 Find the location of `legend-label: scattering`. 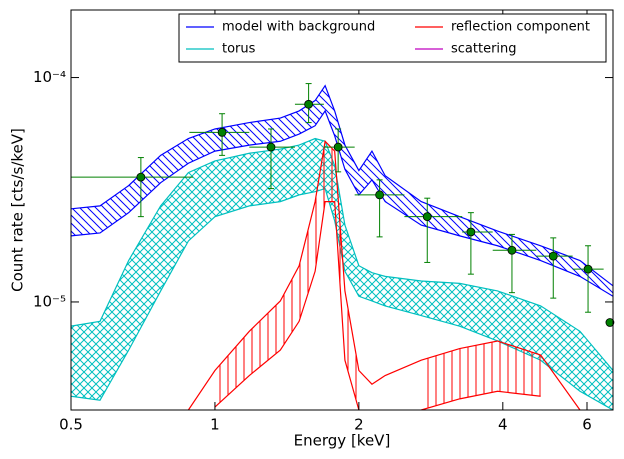

legend-label: scattering is located at coordinates (484, 49).